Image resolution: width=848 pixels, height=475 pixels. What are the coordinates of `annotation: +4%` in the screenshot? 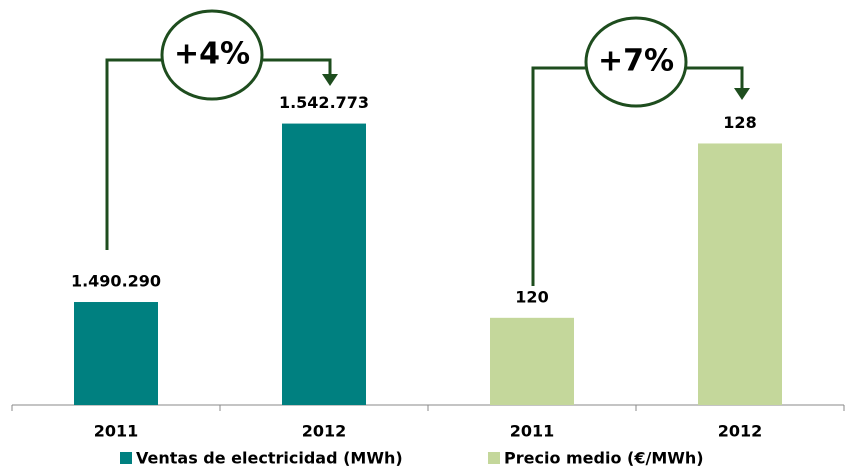 It's located at (212, 54).